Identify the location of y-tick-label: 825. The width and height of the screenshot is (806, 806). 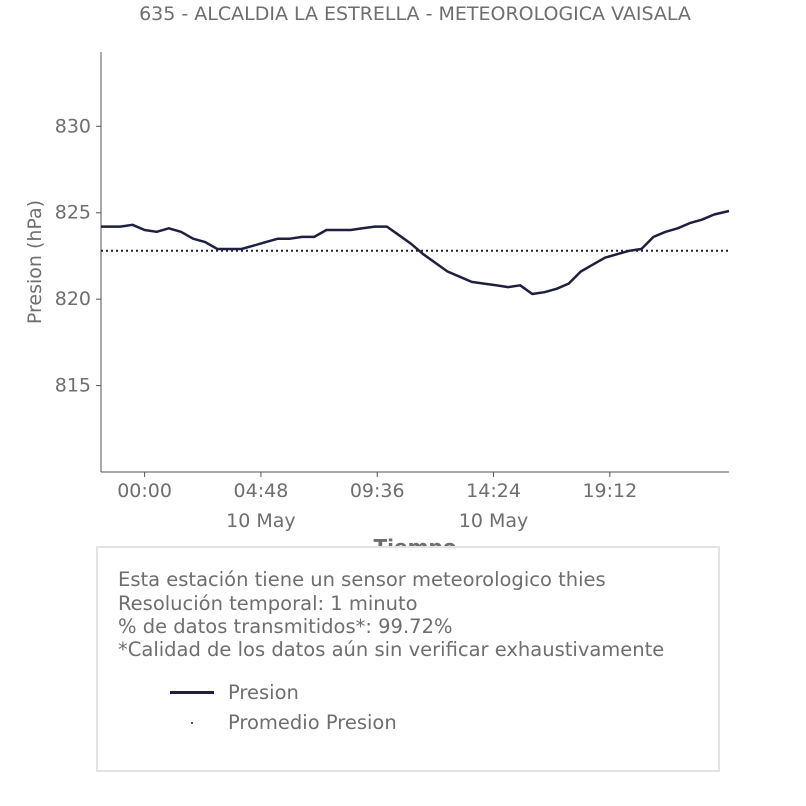
(73, 213).